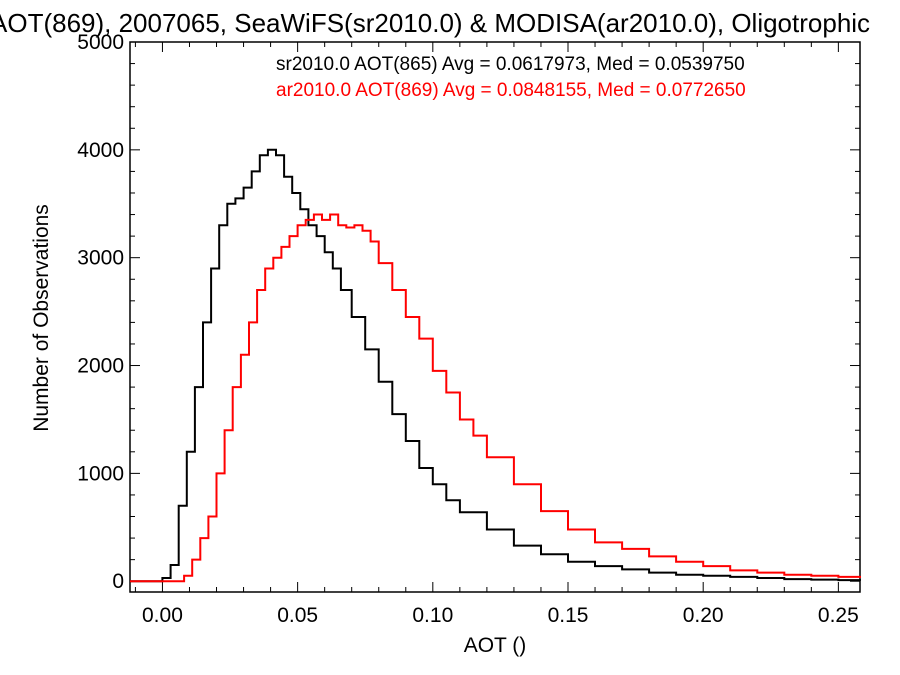 The height and width of the screenshot is (675, 900). Describe the element at coordinates (100, 42) in the screenshot. I see `y-tick-label: 5000` at that location.